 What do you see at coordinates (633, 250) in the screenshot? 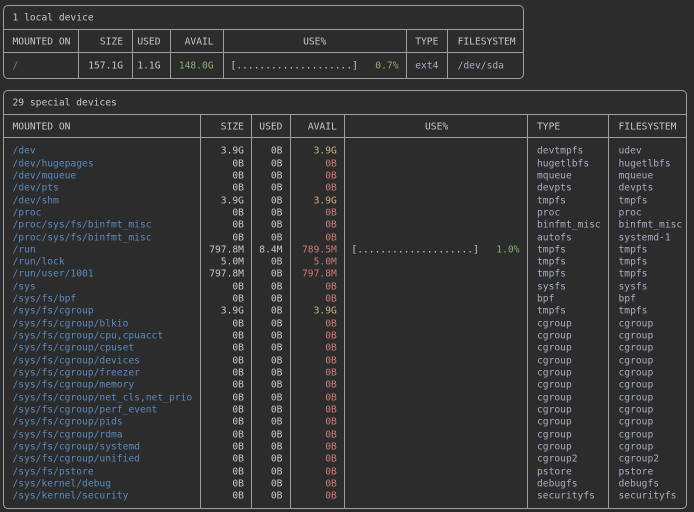
I see `cell-filesystem: tmpfs` at bounding box center [633, 250].